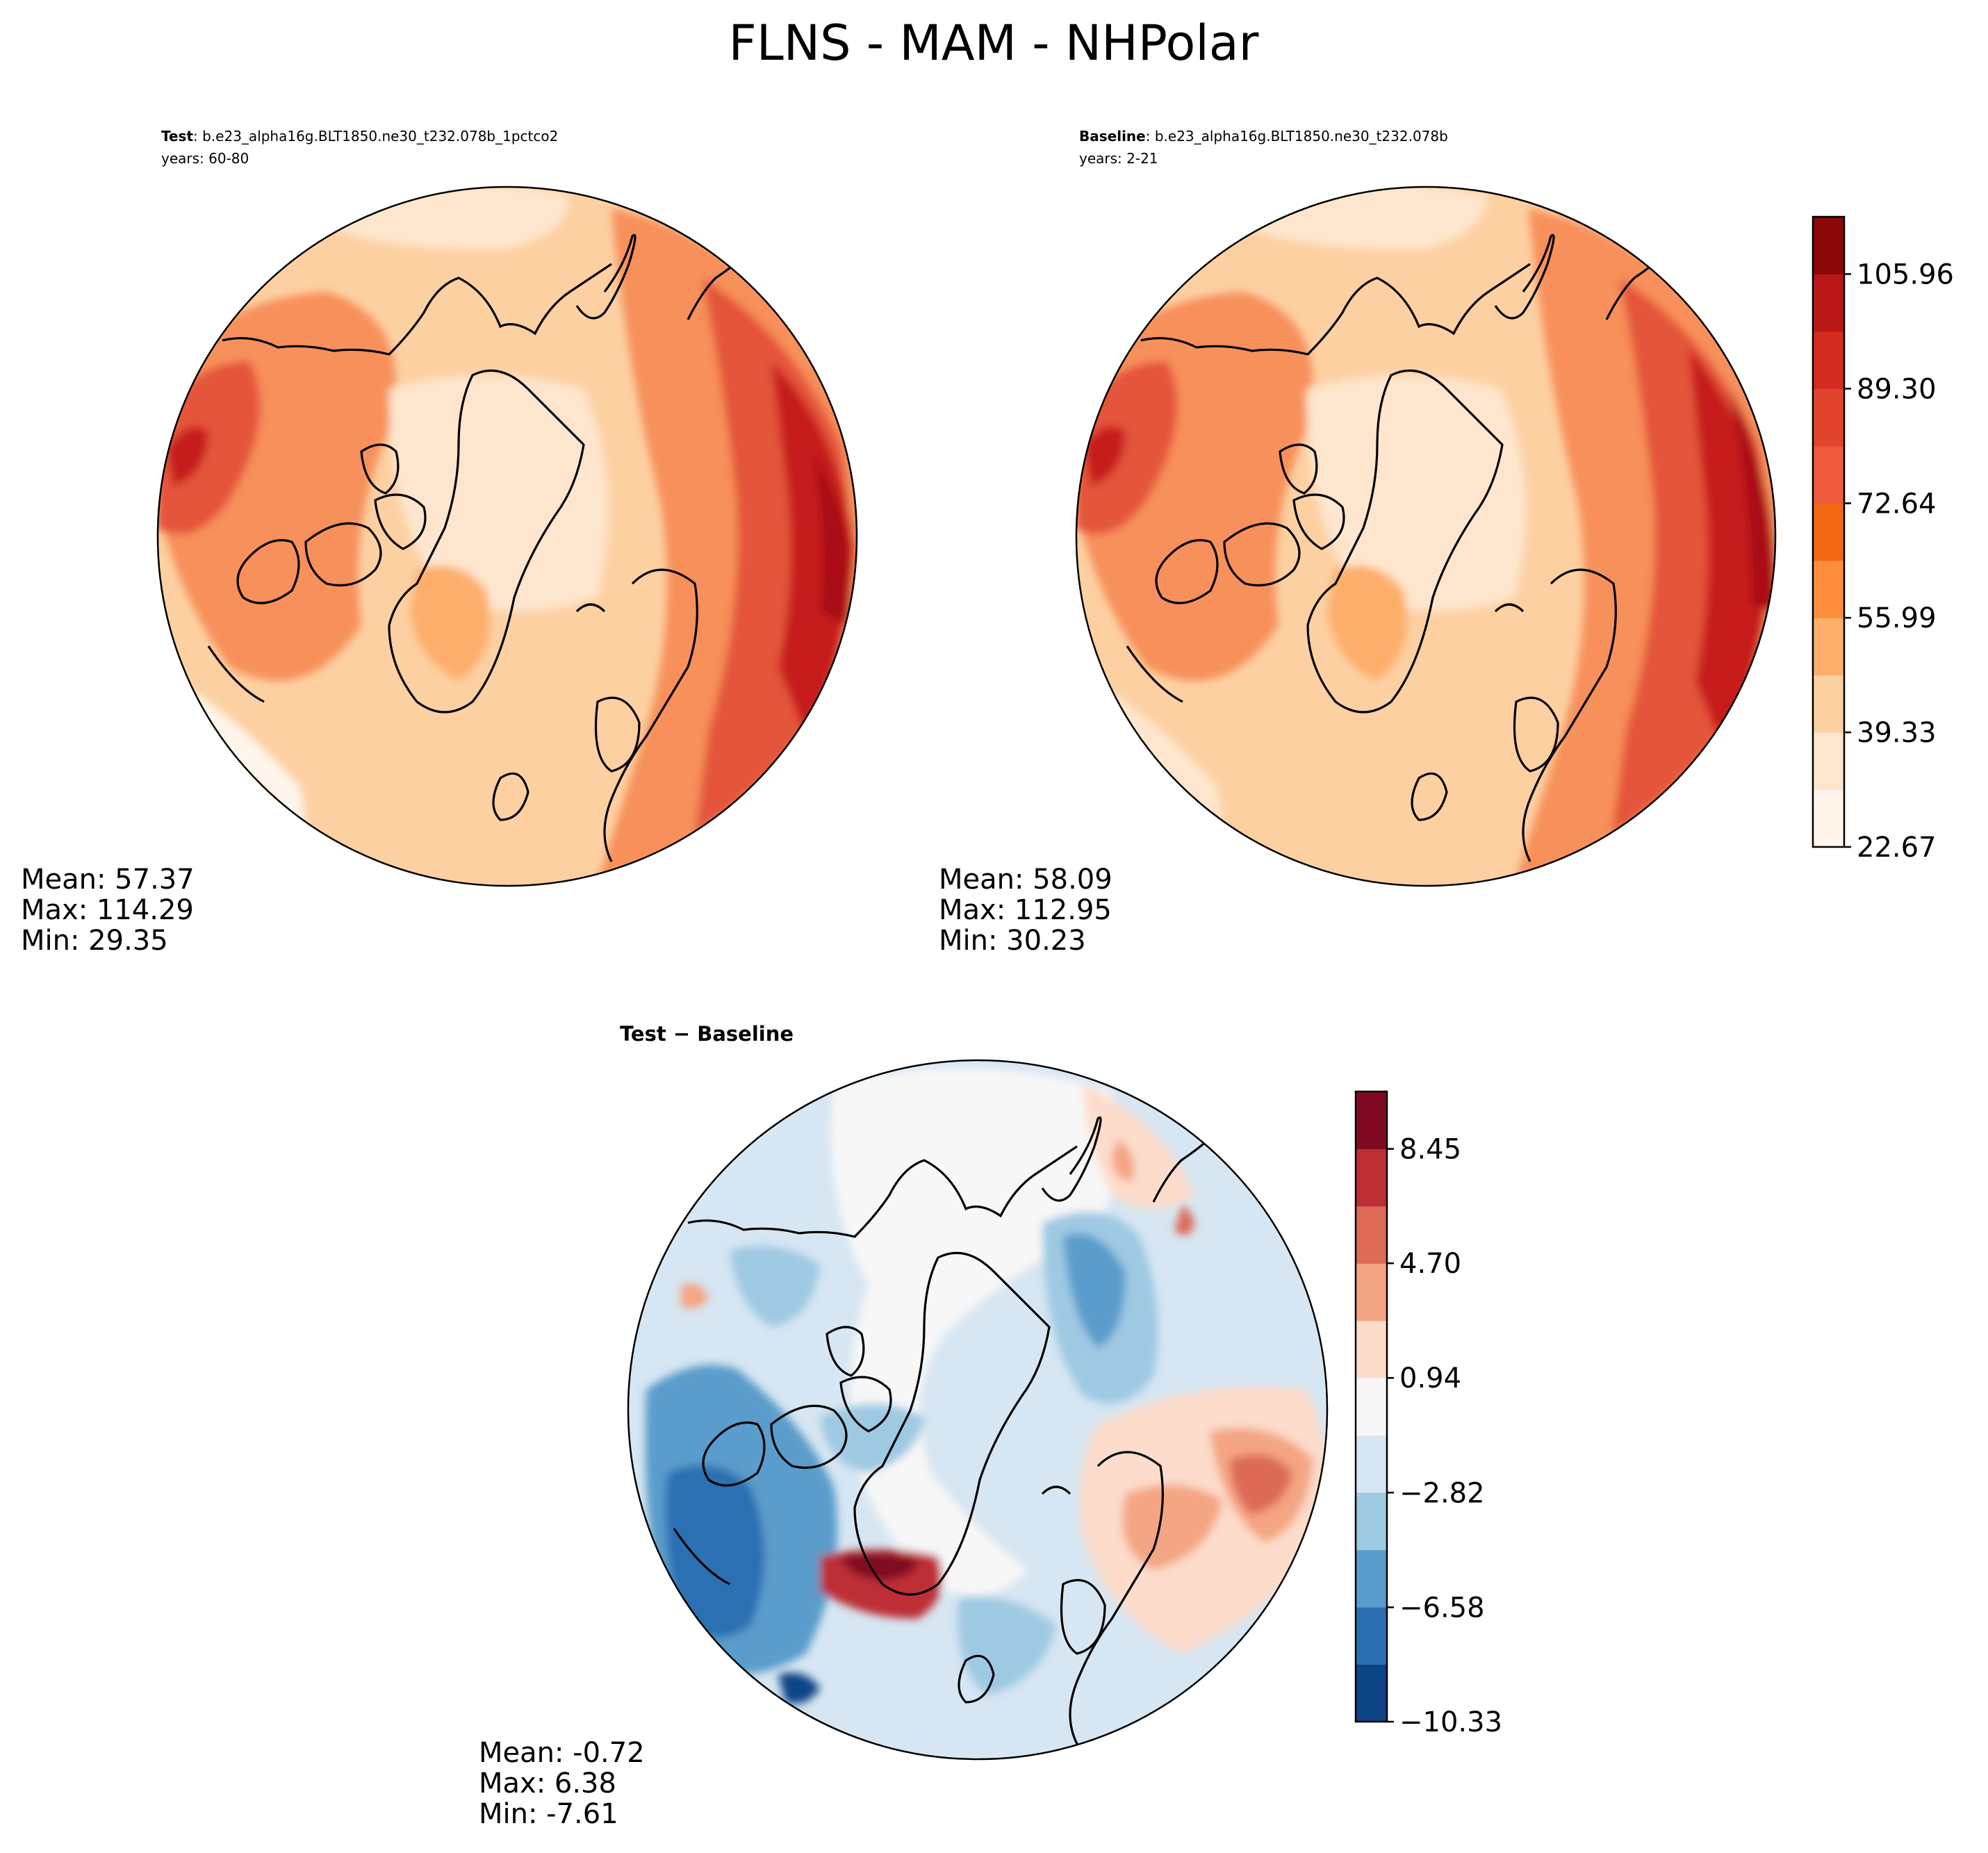 The height and width of the screenshot is (1853, 1988). What do you see at coordinates (548, 1814) in the screenshot?
I see `diff-stat-min: Min: -7.61` at bounding box center [548, 1814].